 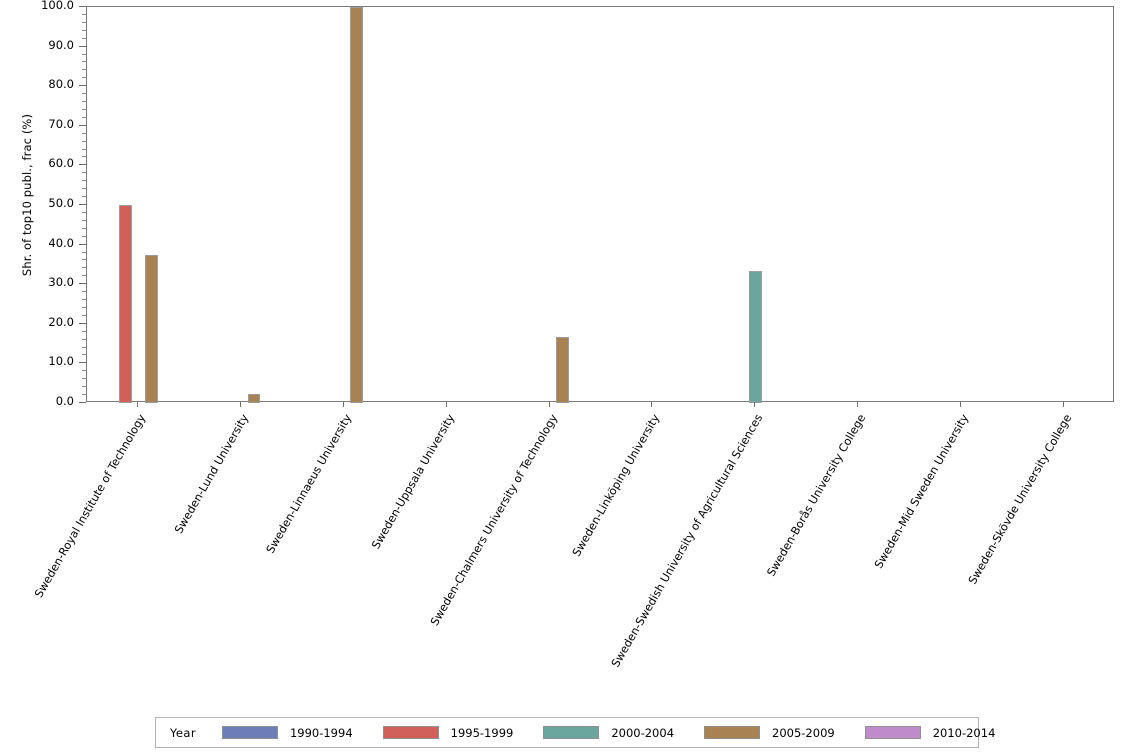 What do you see at coordinates (321, 732) in the screenshot?
I see `legend-item-label: 1990-1994` at bounding box center [321, 732].